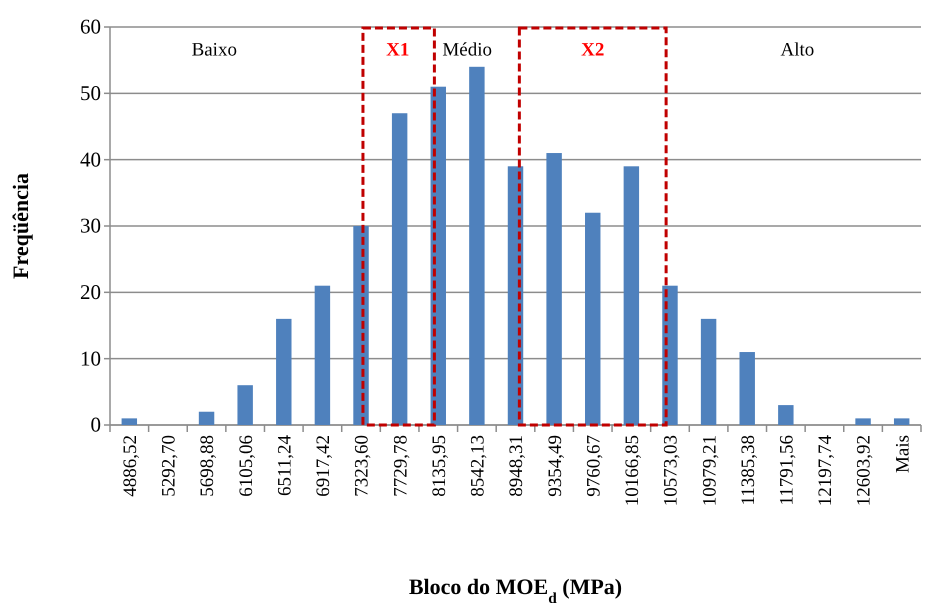 This screenshot has width=929, height=603. I want to click on y-tick-label: 50, so click(90, 93).